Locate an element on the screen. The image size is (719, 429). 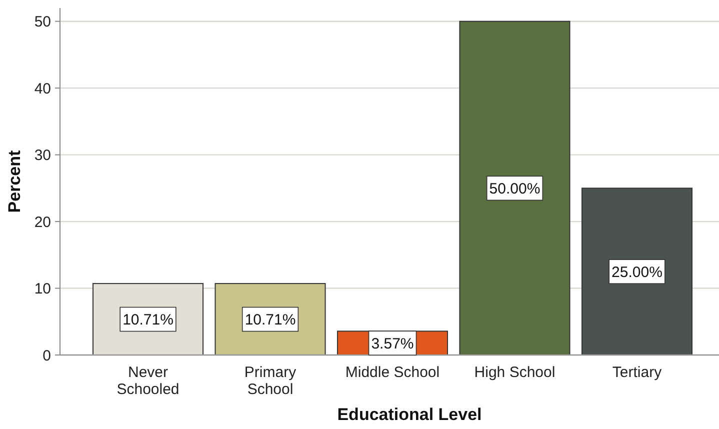
data-label: 3.57% is located at coordinates (392, 343).